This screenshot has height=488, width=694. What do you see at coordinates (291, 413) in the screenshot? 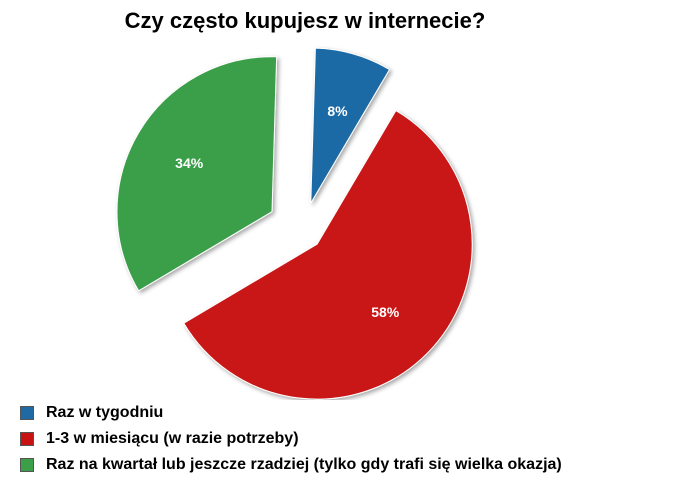
I see `legend-item-1: Raz w tygodniu` at bounding box center [291, 413].